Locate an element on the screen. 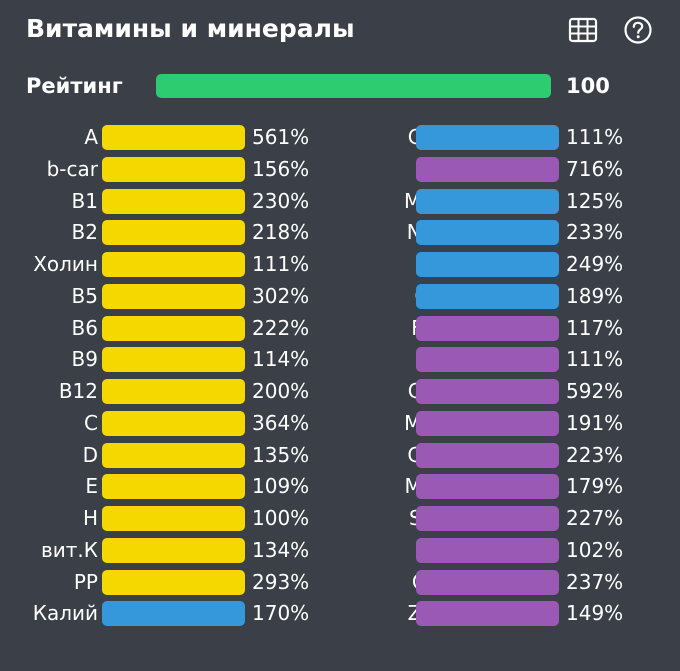 The height and width of the screenshot is (671, 680). nutrient-row: Si716% is located at coordinates (510, 170).